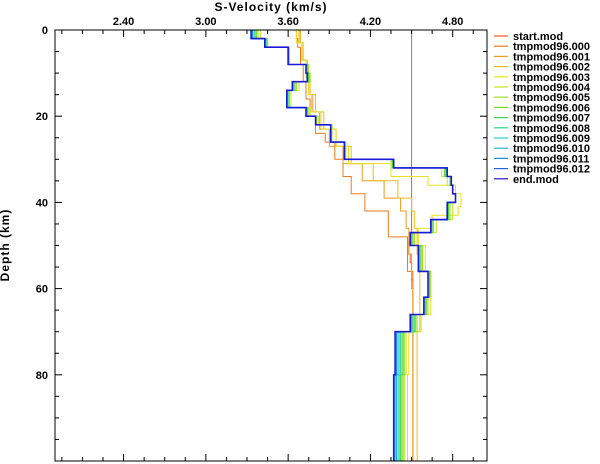 The height and width of the screenshot is (464, 600). Describe the element at coordinates (42, 376) in the screenshot. I see `y-tick-label: 80` at that location.